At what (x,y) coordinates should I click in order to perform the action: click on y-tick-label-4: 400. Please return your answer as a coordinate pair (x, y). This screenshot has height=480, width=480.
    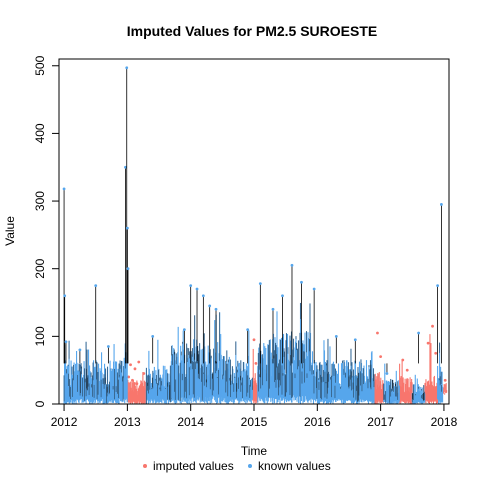
    Looking at the image, I should click on (40, 133).